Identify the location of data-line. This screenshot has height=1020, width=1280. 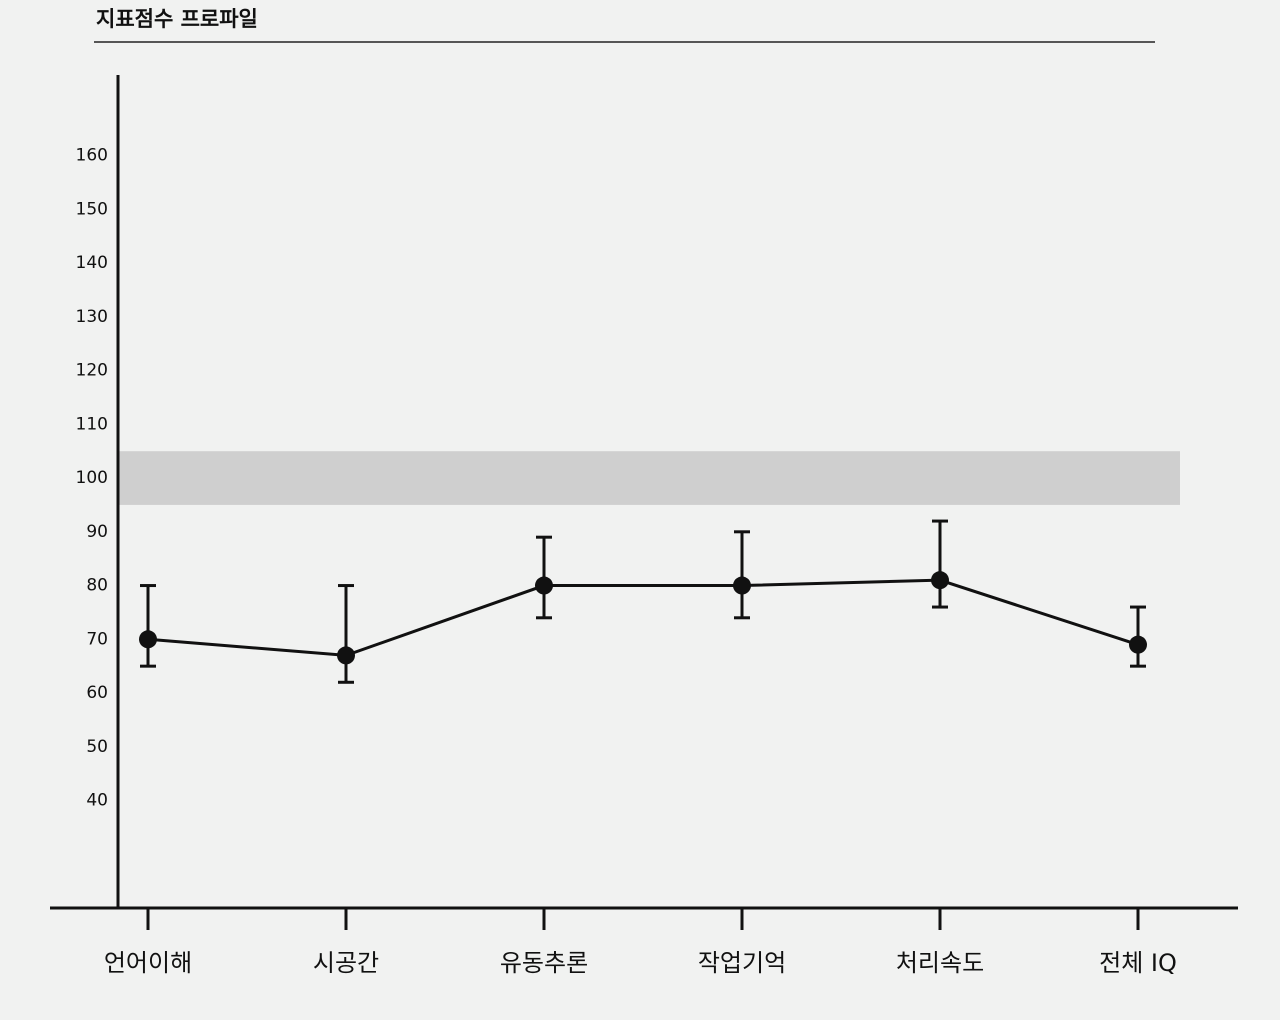
(643, 617).